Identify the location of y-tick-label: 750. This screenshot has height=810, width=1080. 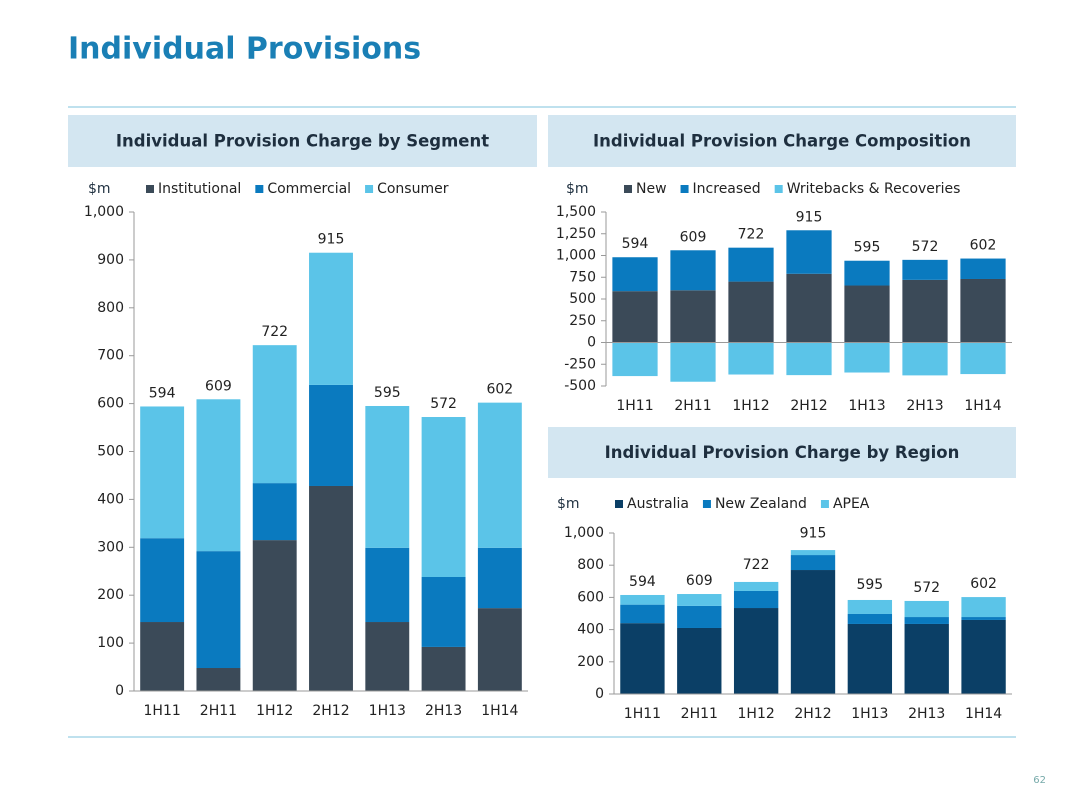
(582, 277).